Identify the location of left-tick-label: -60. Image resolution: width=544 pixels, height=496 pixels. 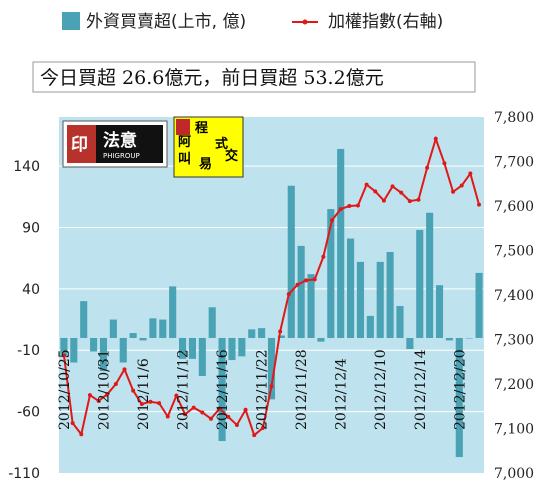
(28, 413).